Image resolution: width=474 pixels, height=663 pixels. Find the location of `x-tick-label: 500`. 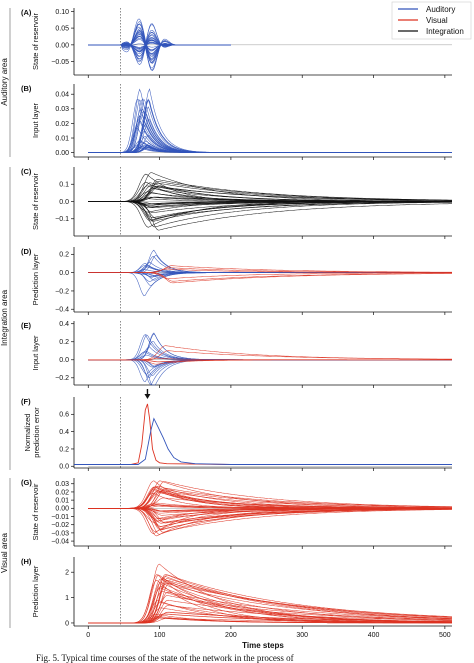

x-tick-label: 500 is located at coordinates (445, 635).